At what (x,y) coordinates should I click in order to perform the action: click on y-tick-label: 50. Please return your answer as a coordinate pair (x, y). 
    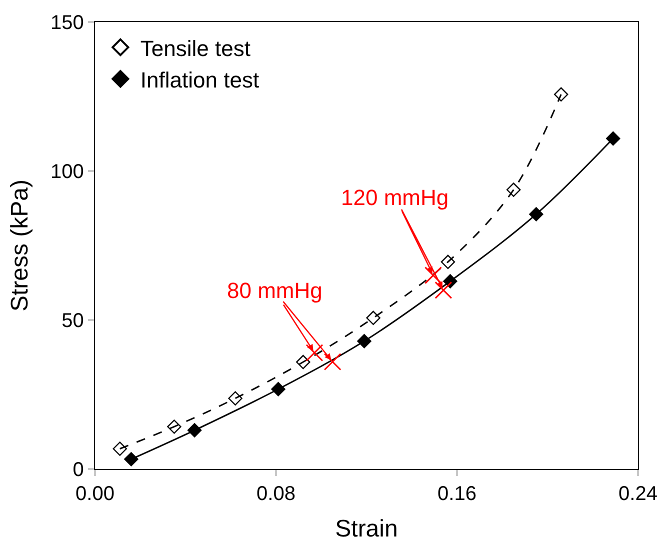
    Looking at the image, I should click on (73, 321).